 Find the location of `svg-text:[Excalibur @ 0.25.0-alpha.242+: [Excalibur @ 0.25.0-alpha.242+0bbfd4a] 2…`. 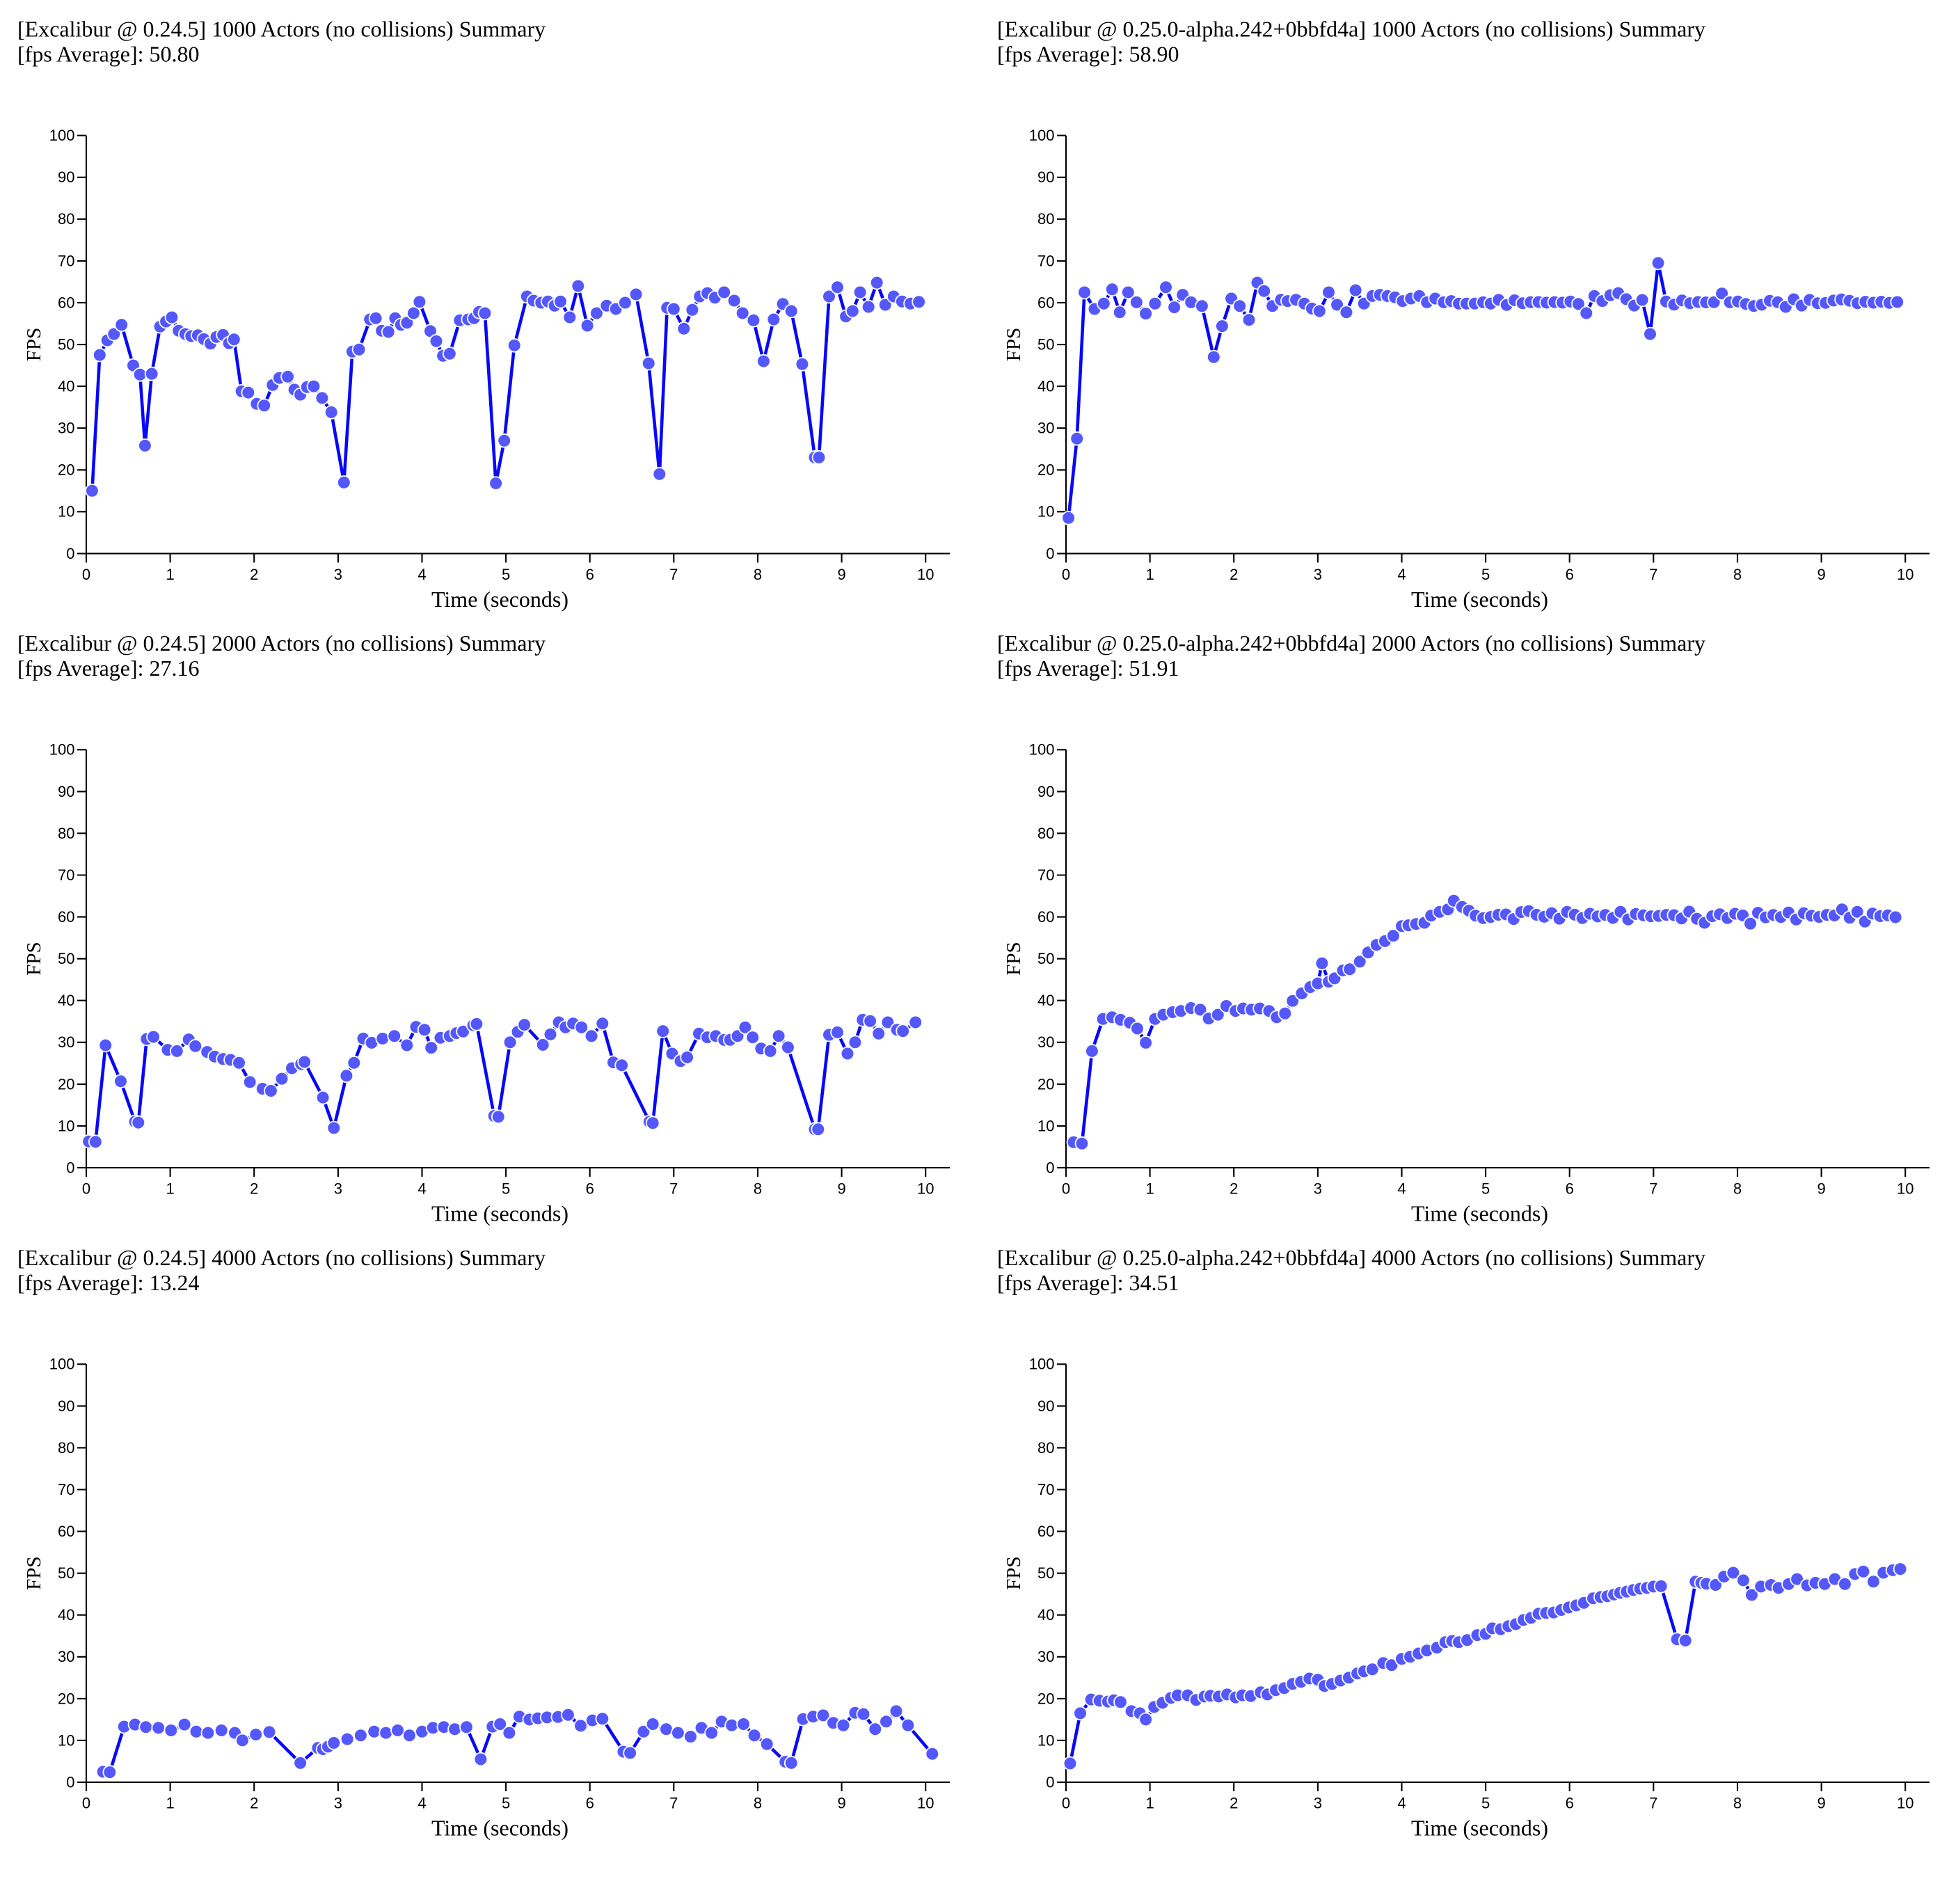

svg-text:[Excalibur @ 0.25.0-alpha.242+: [Excalibur @ 0.25.0-alpha.242+0bbfd4a] 2… is located at coordinates (1351, 643).